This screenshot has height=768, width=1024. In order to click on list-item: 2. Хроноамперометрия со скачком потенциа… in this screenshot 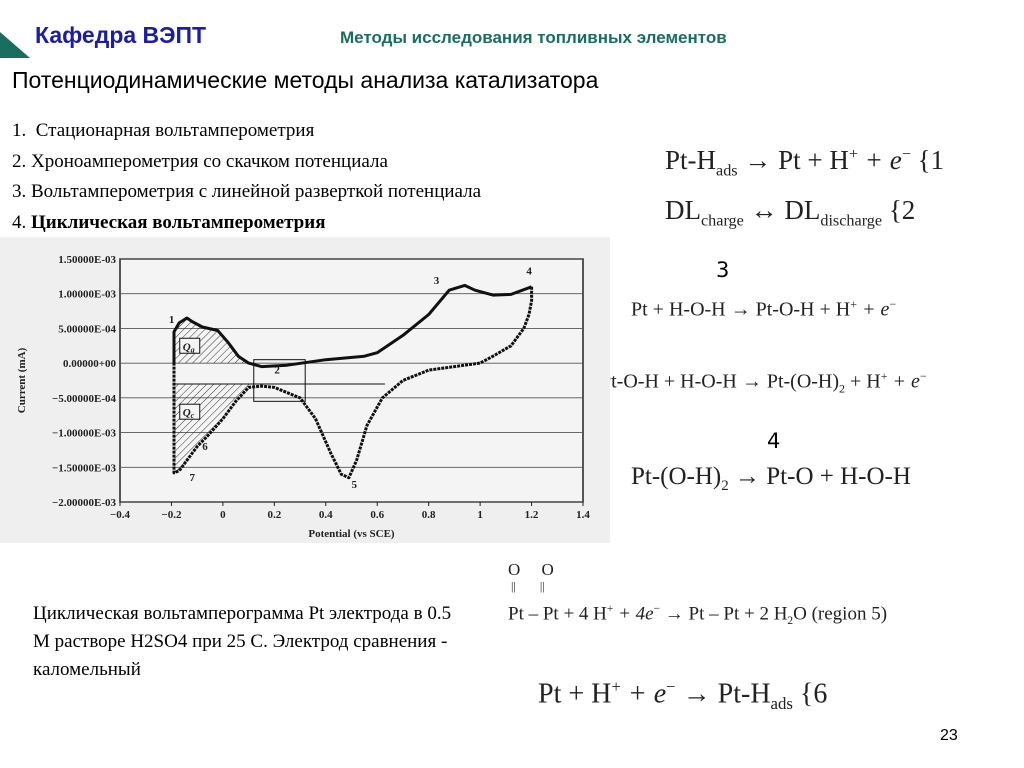, I will do `click(246, 162)`.